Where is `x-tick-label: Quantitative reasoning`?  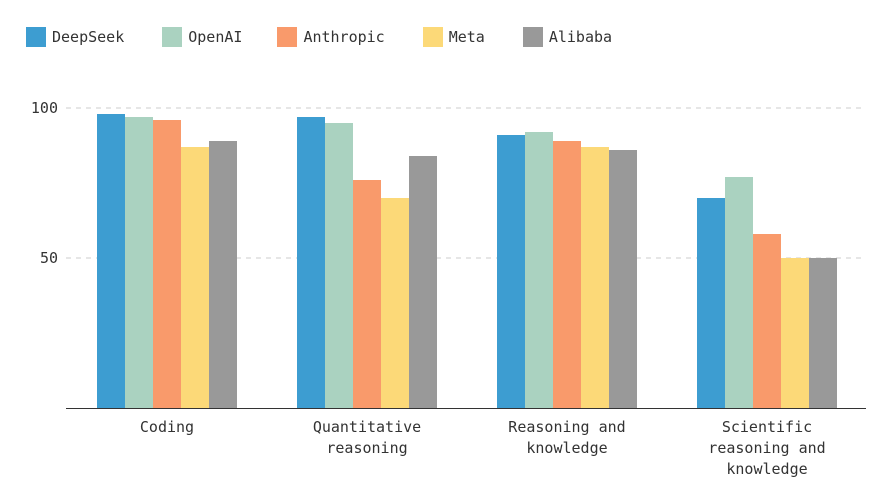
x-tick-label: Quantitative reasoning is located at coordinates (367, 437).